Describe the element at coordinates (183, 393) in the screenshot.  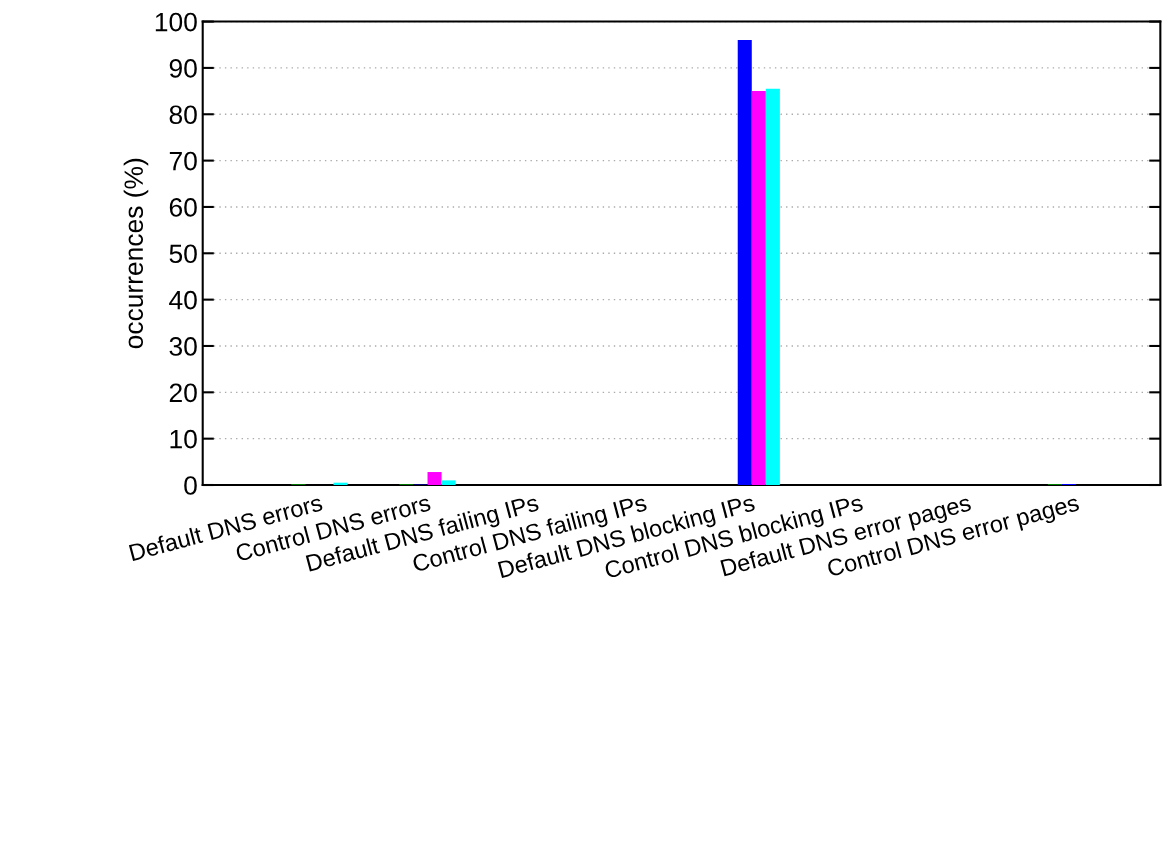
I see `y-tick-label: 20` at that location.